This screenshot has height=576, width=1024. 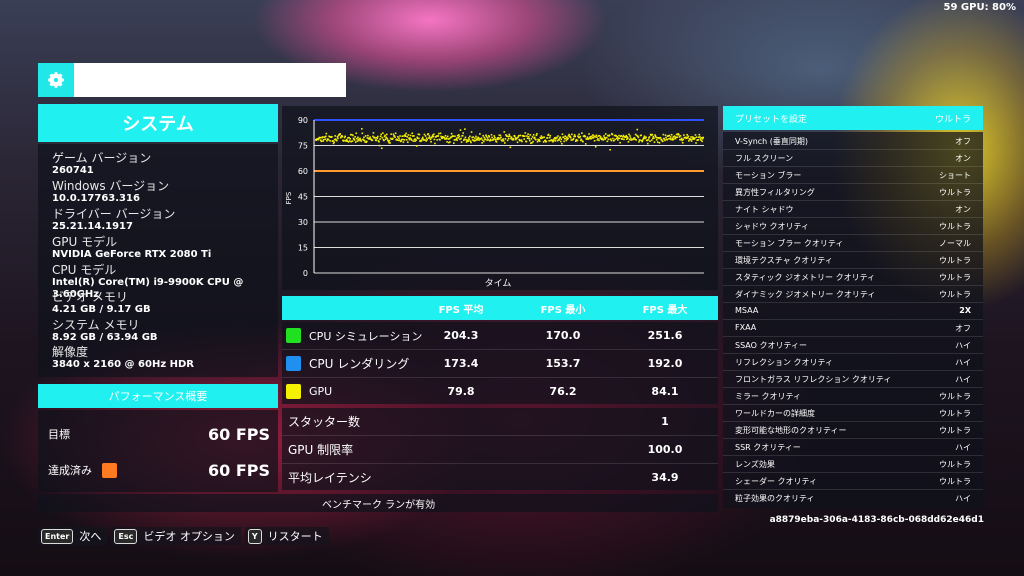 What do you see at coordinates (853, 208) in the screenshot?
I see `setting-row: ナイト シャドウ オン` at bounding box center [853, 208].